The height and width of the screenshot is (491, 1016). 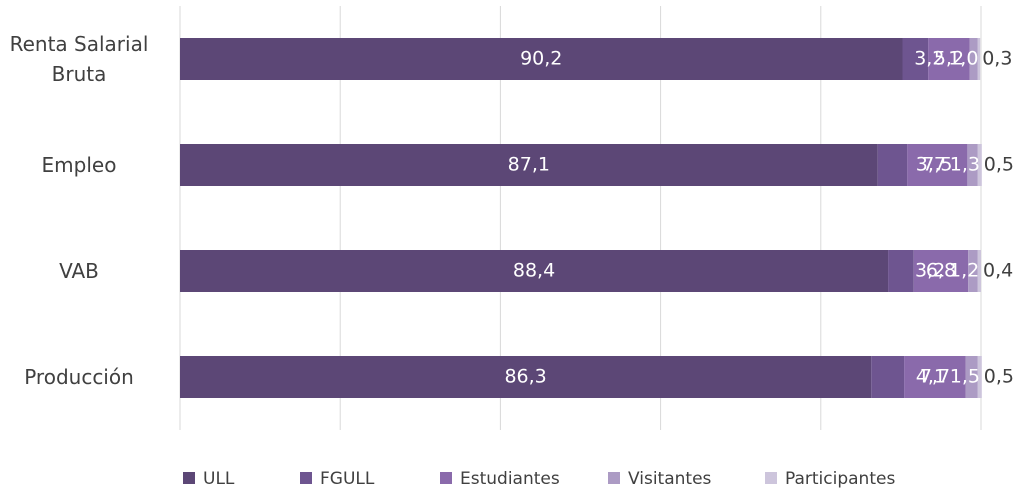 I want to click on legend-label: Estudiantes, so click(x=510, y=479).